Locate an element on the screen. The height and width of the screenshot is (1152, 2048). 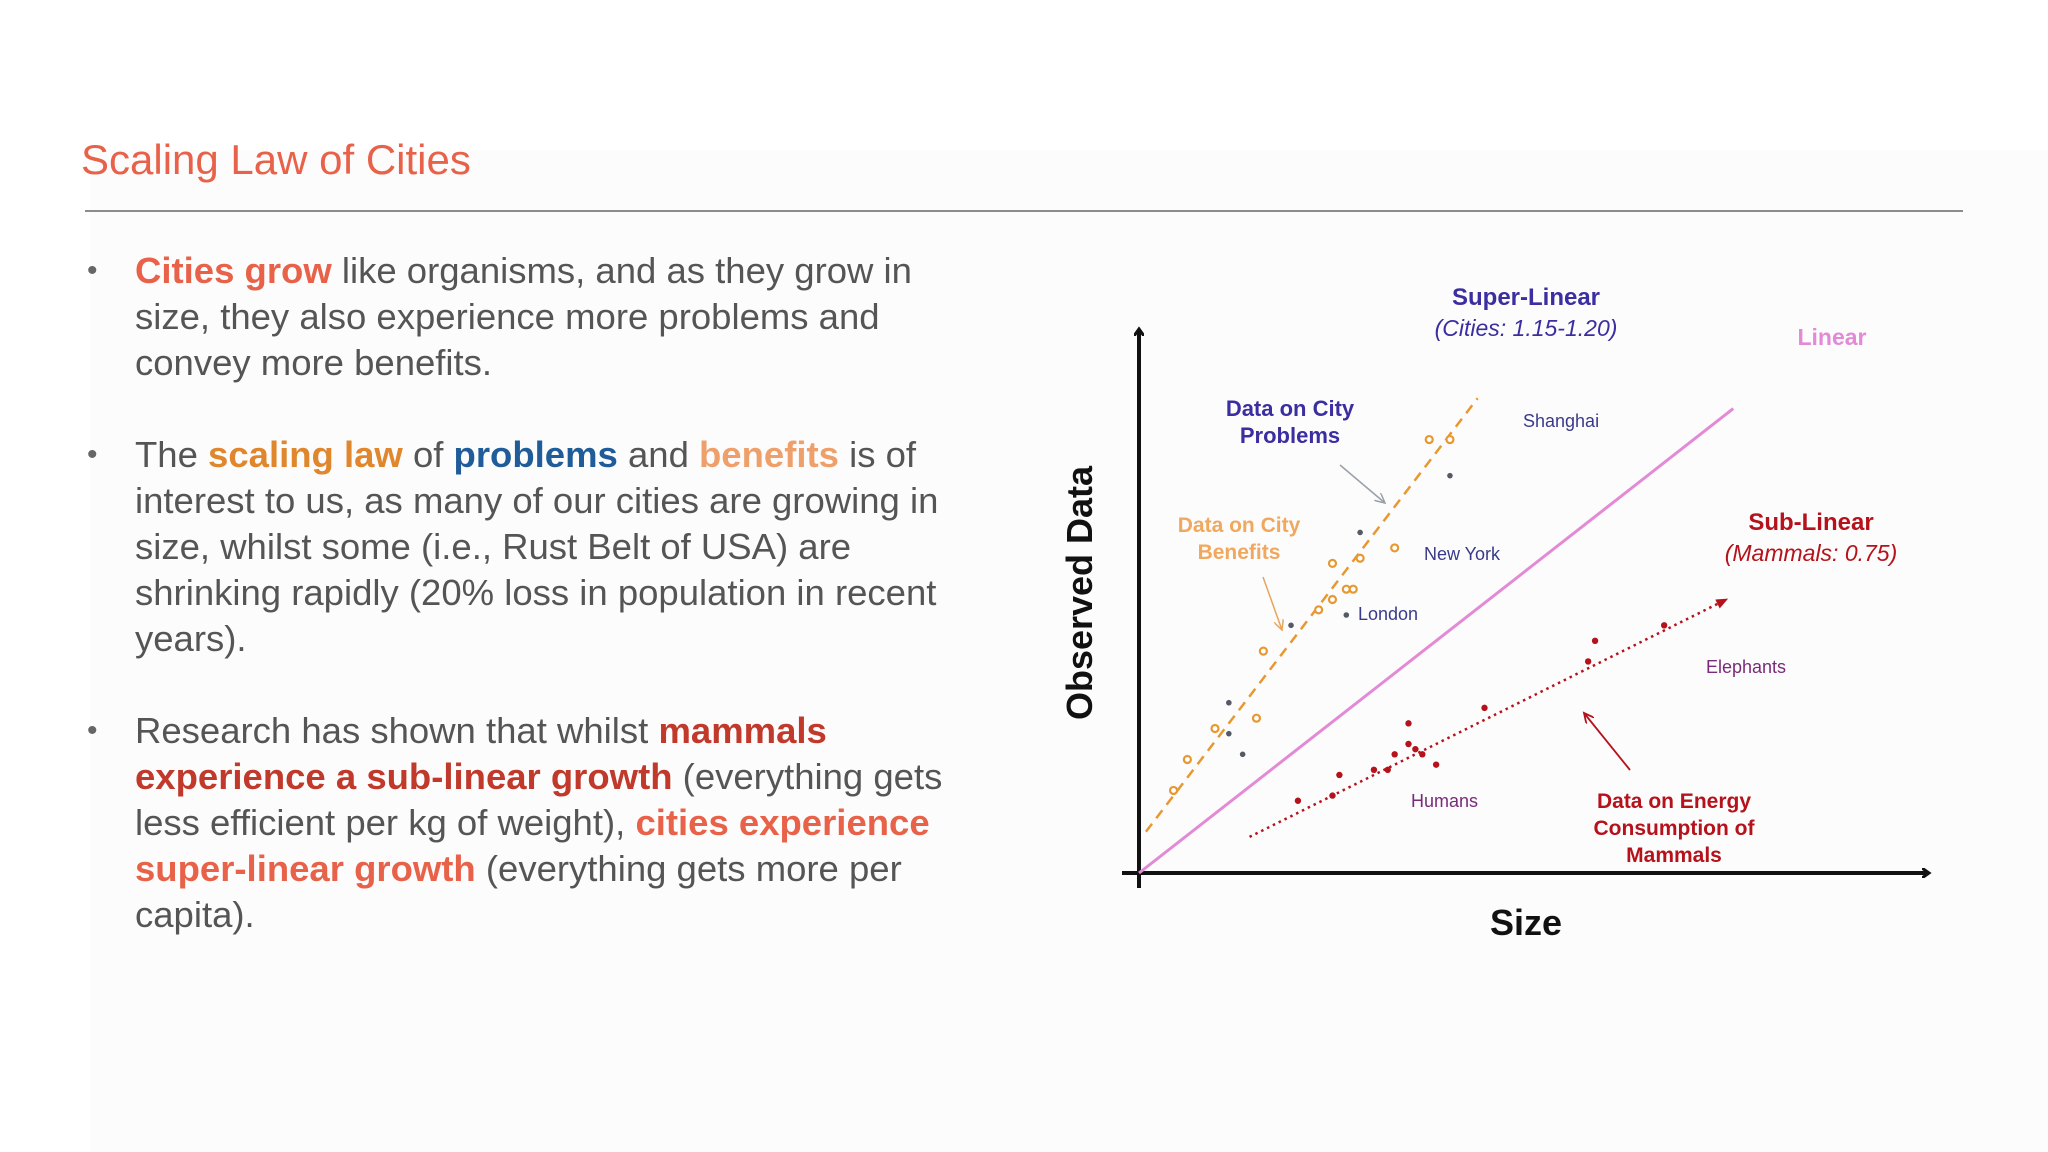
elephants-label: Elephants is located at coordinates (1746, 667).